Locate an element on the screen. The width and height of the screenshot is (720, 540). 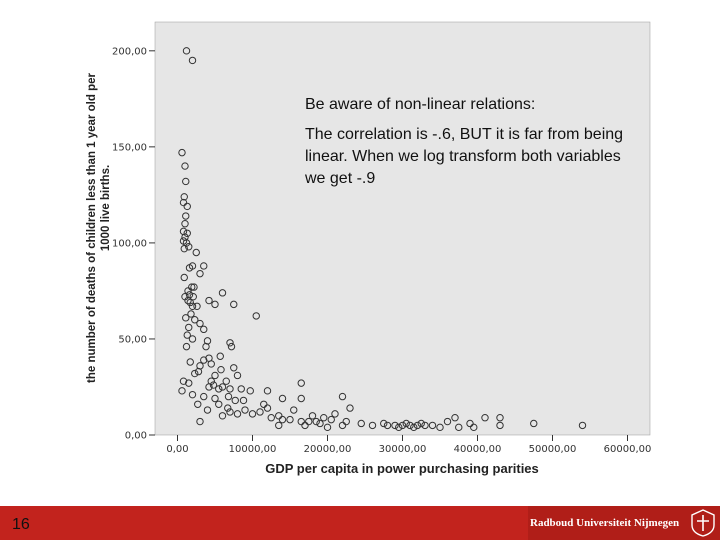
x-tick-label: 50000,00 is located at coordinates (553, 449).